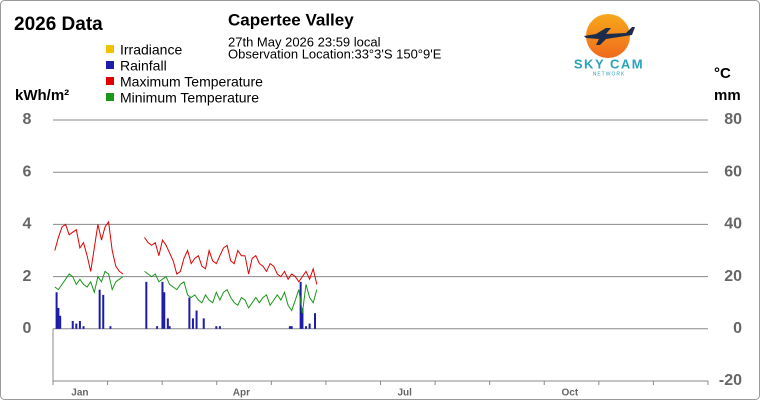 Image resolution: width=760 pixels, height=405 pixels. What do you see at coordinates (143, 66) in the screenshot?
I see `legend-label: Rainfall` at bounding box center [143, 66].